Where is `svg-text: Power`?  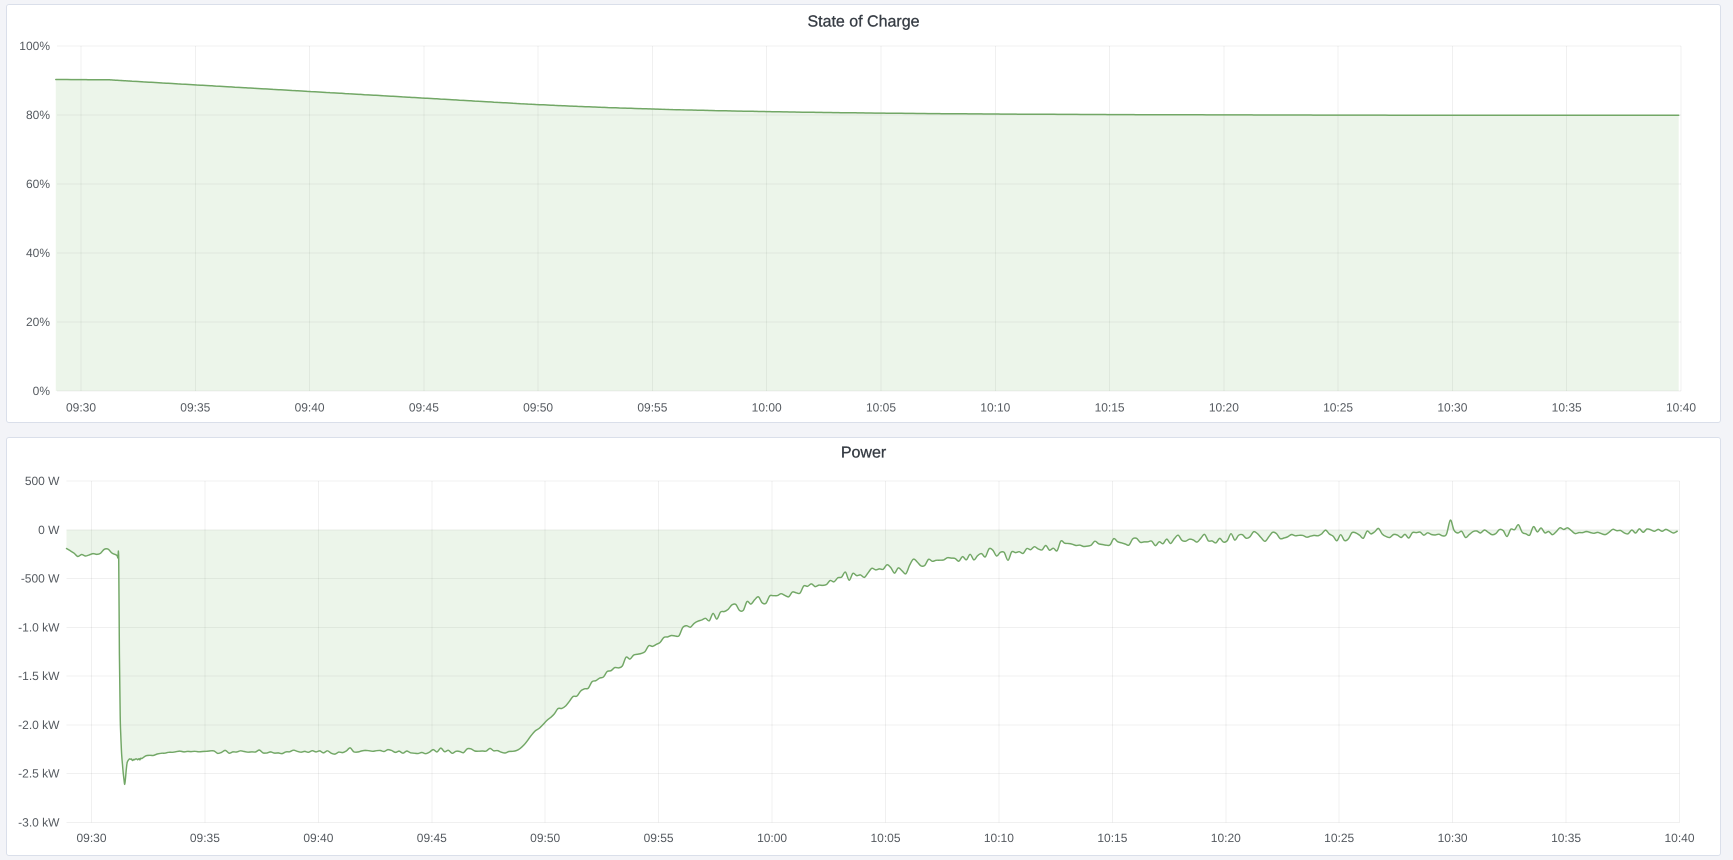 svg-text: Power is located at coordinates (864, 453).